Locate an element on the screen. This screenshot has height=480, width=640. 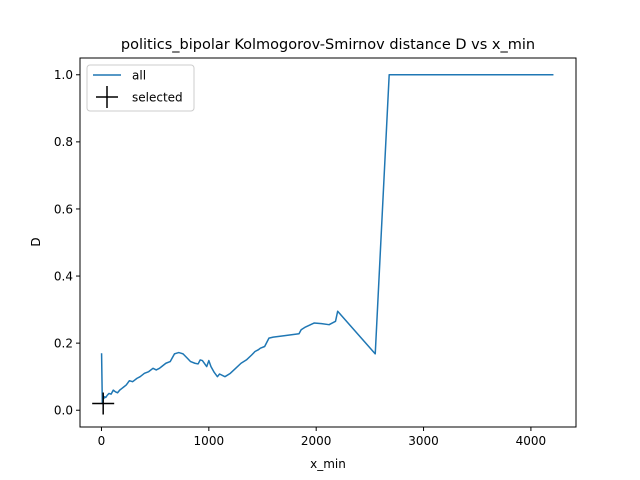
y-axis-label: D is located at coordinates (36, 241).